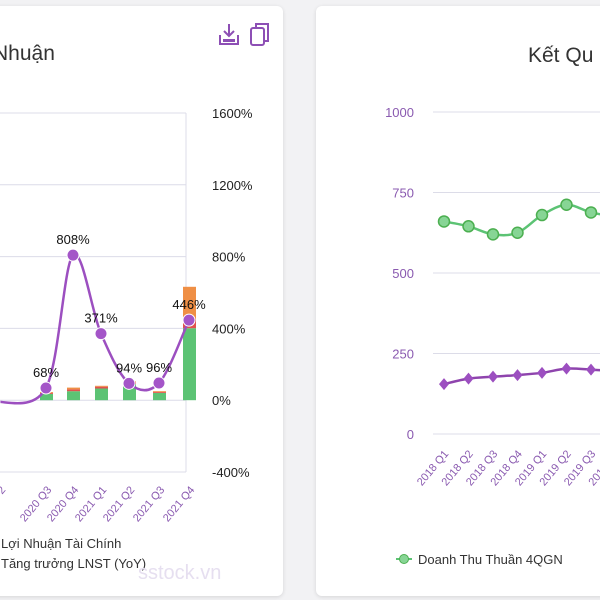  What do you see at coordinates (410, 434) in the screenshot?
I see `y-tick-label: 0` at bounding box center [410, 434].